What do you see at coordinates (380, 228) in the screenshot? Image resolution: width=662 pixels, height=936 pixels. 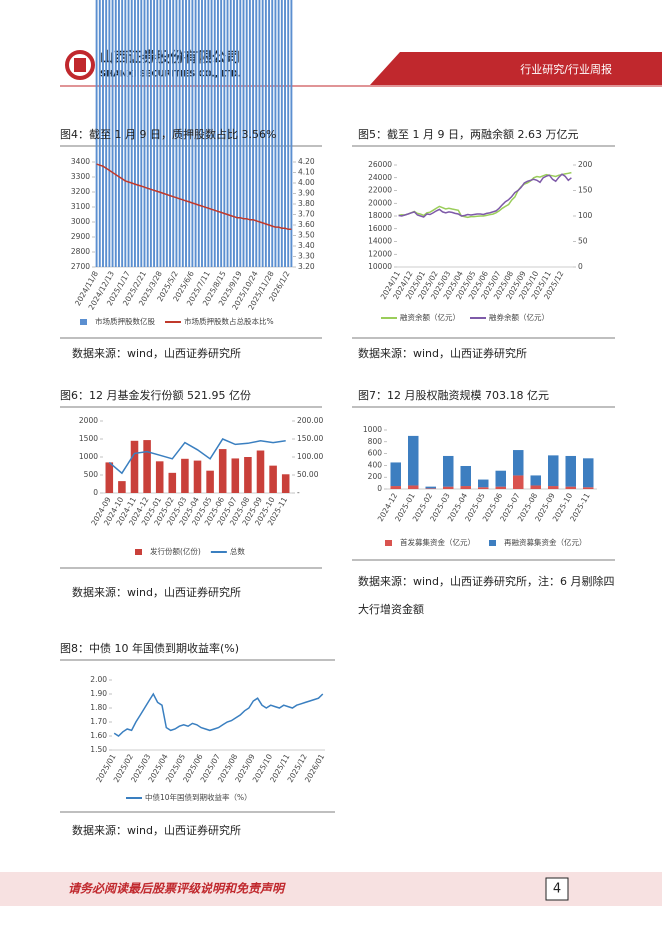 I see `tick-label: 16000` at bounding box center [380, 228].